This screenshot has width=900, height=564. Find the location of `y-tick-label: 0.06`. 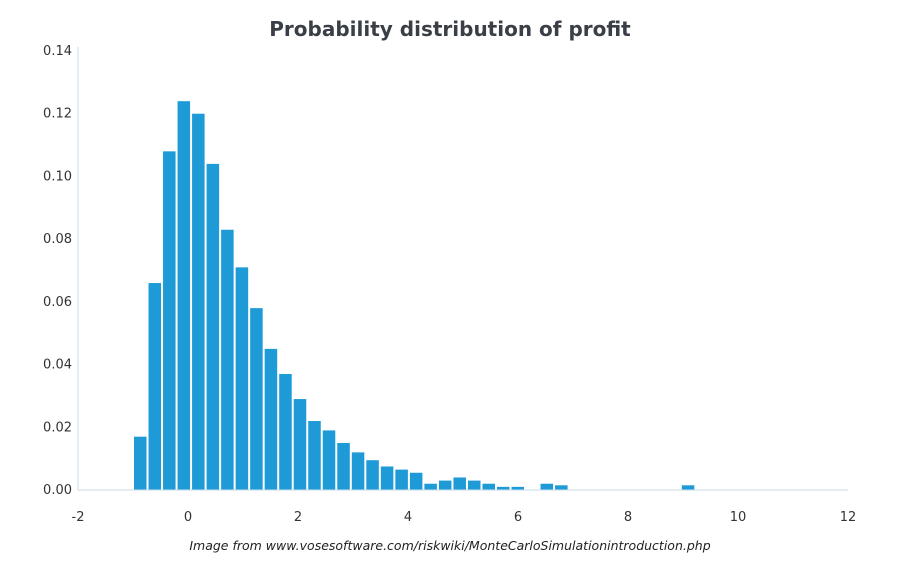

y-tick-label: 0.06 is located at coordinates (57, 302).